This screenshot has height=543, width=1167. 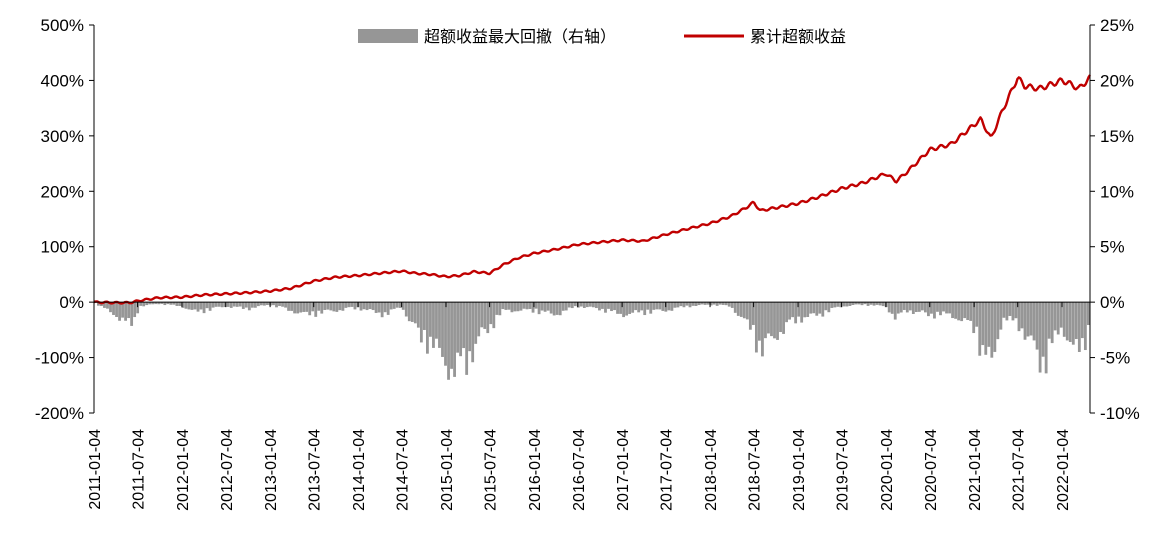 What do you see at coordinates (520, 36) in the screenshot?
I see `legend-label-drawdown: 超额收益最大回撤（右轴）` at bounding box center [520, 36].